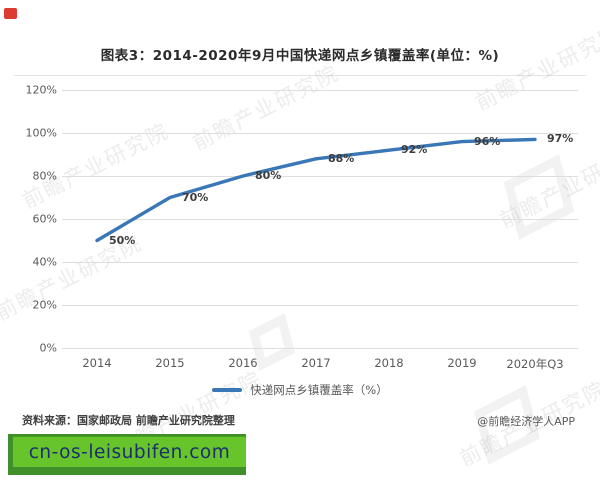 The height and width of the screenshot is (480, 600). Describe the element at coordinates (539, 197) in the screenshot. I see `watermark-logo-icon` at that location.